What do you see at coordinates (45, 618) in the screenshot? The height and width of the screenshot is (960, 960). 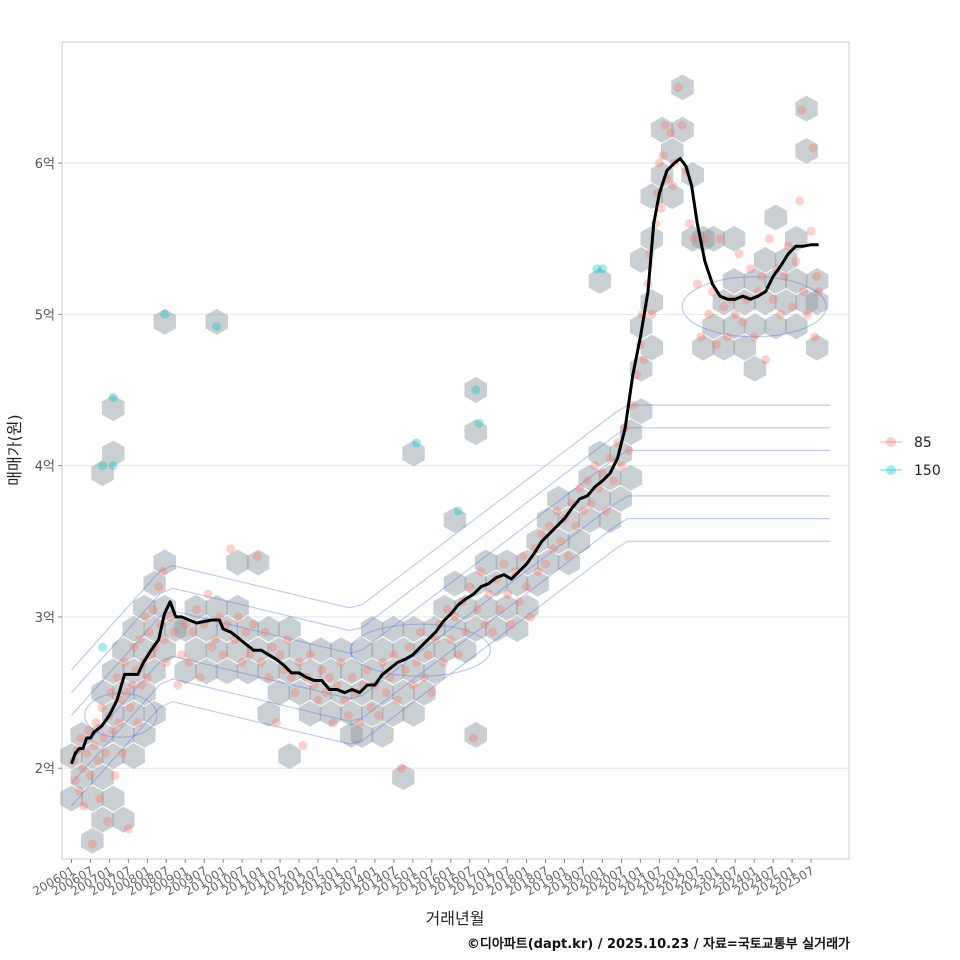 I see `y-tick-label: 3억` at bounding box center [45, 618].